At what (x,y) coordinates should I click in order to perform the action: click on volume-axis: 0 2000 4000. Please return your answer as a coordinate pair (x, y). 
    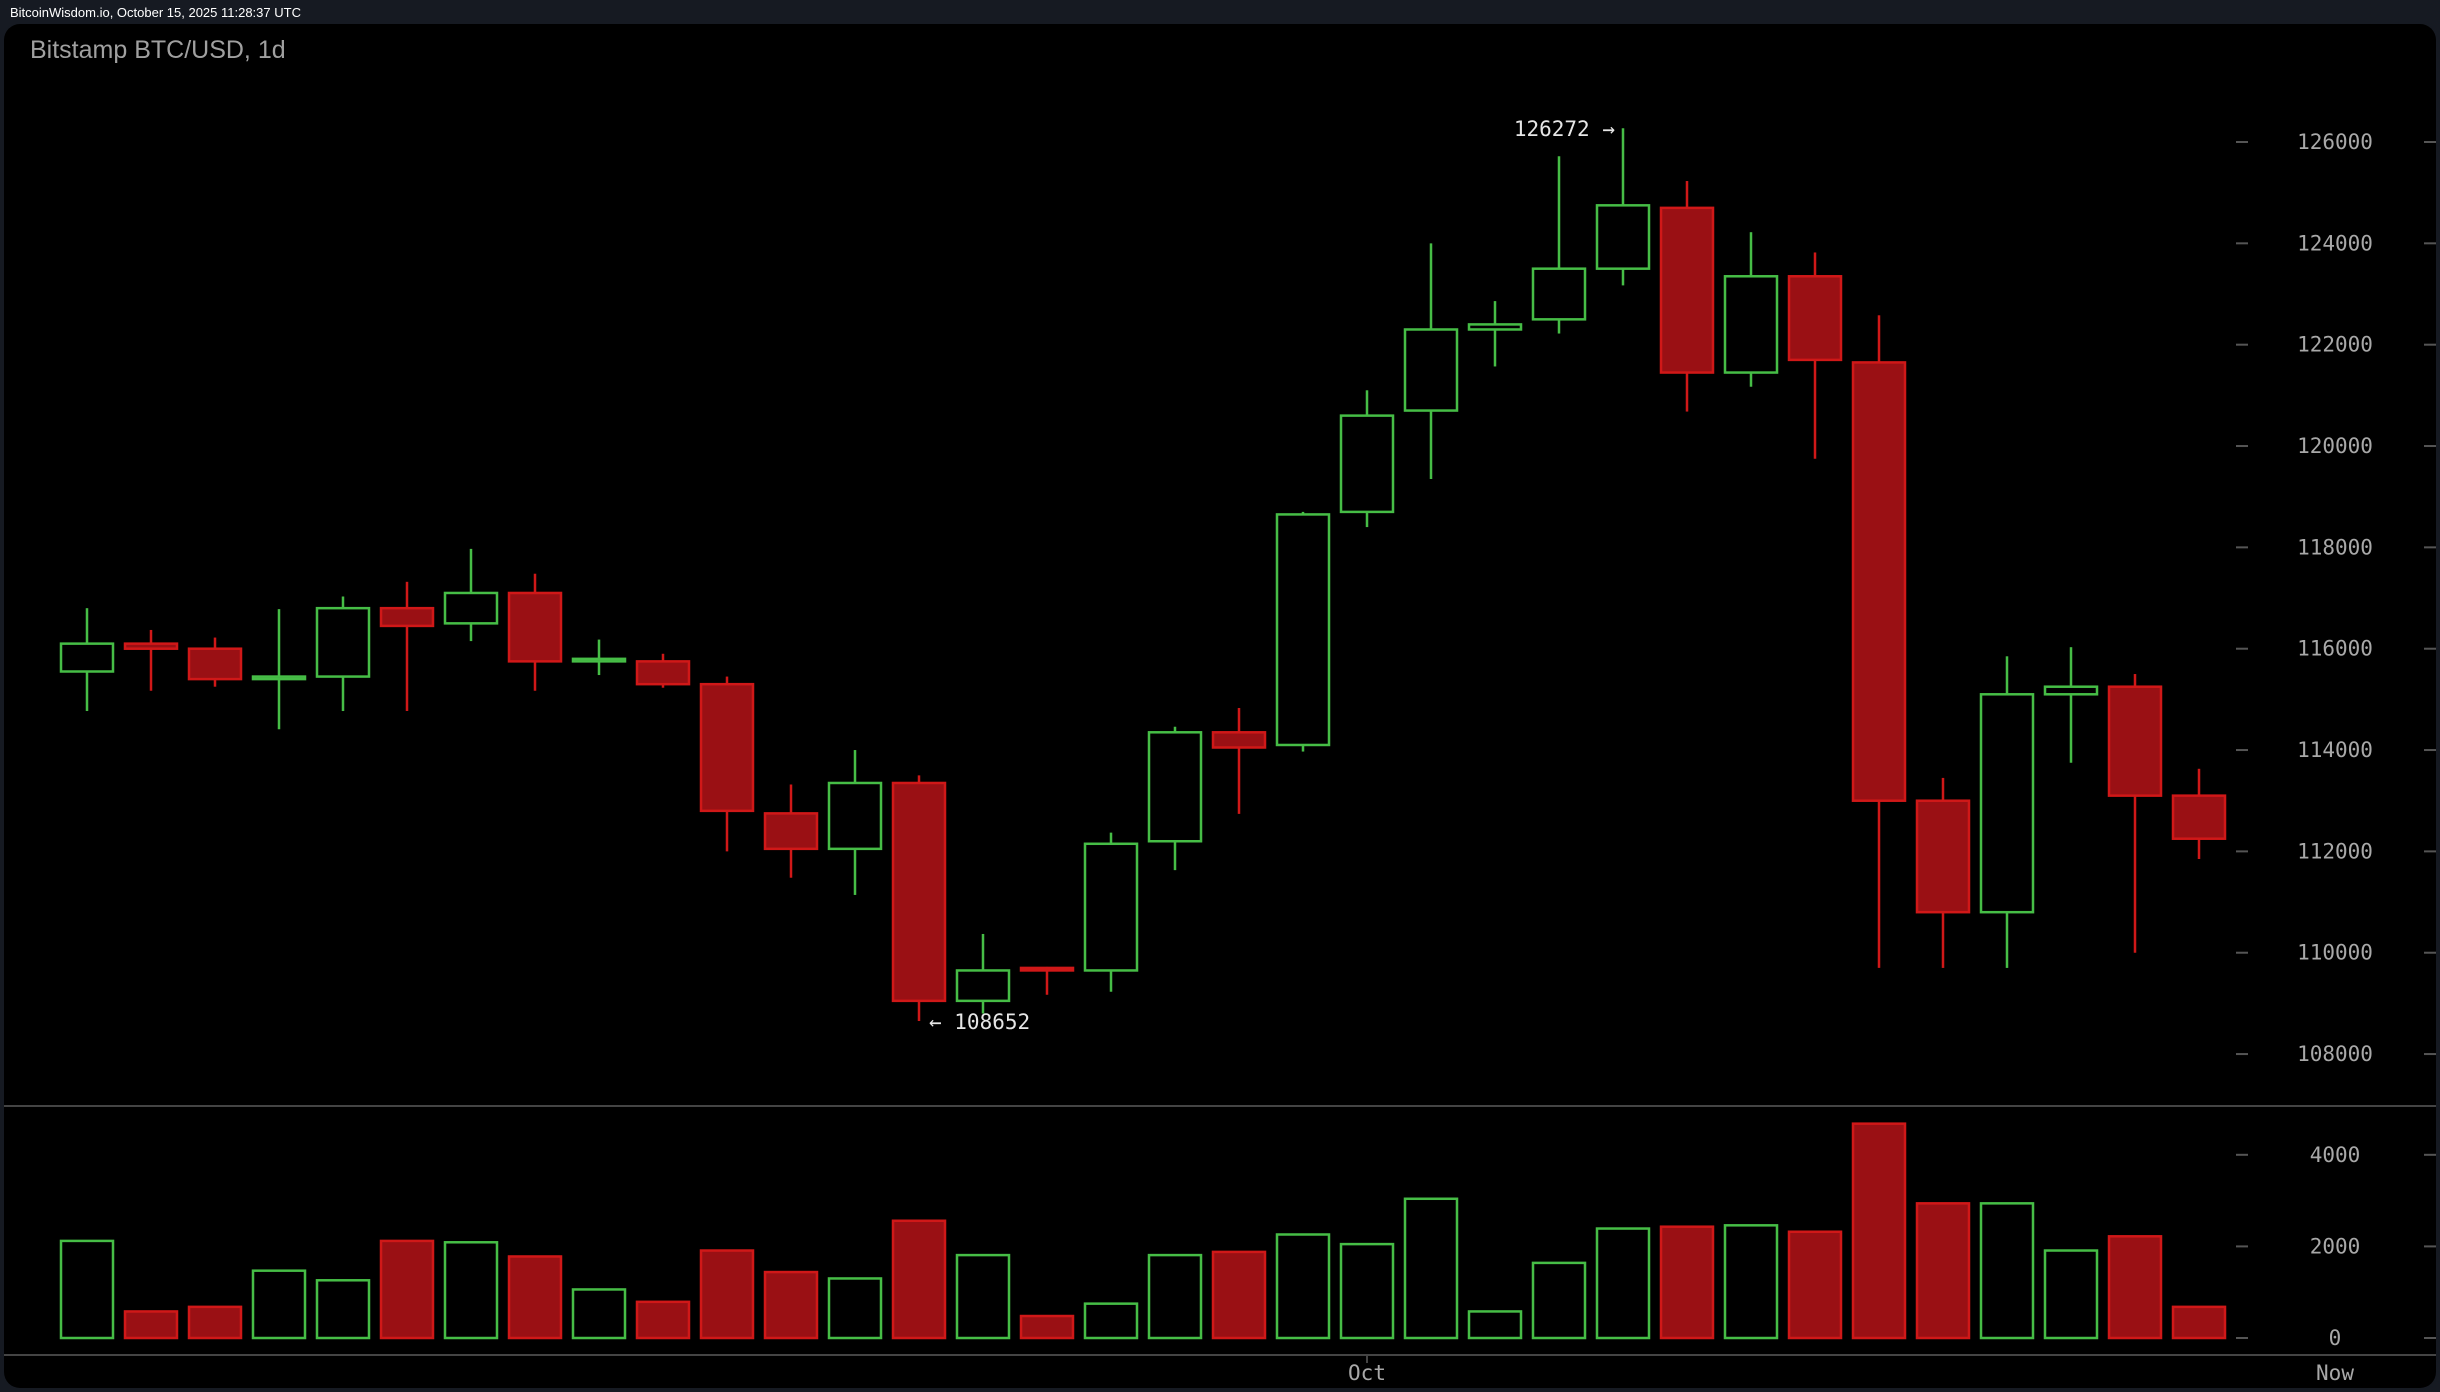
    Looking at the image, I should click on (2336, 1246).